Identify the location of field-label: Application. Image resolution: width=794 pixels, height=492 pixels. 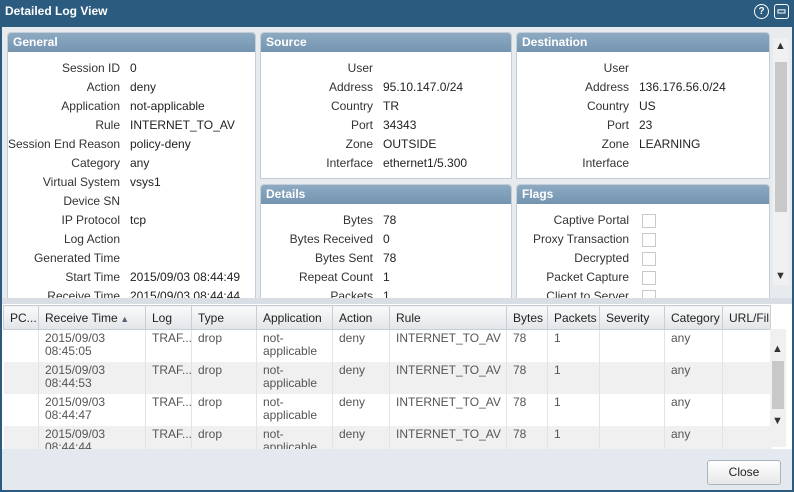
(90, 106).